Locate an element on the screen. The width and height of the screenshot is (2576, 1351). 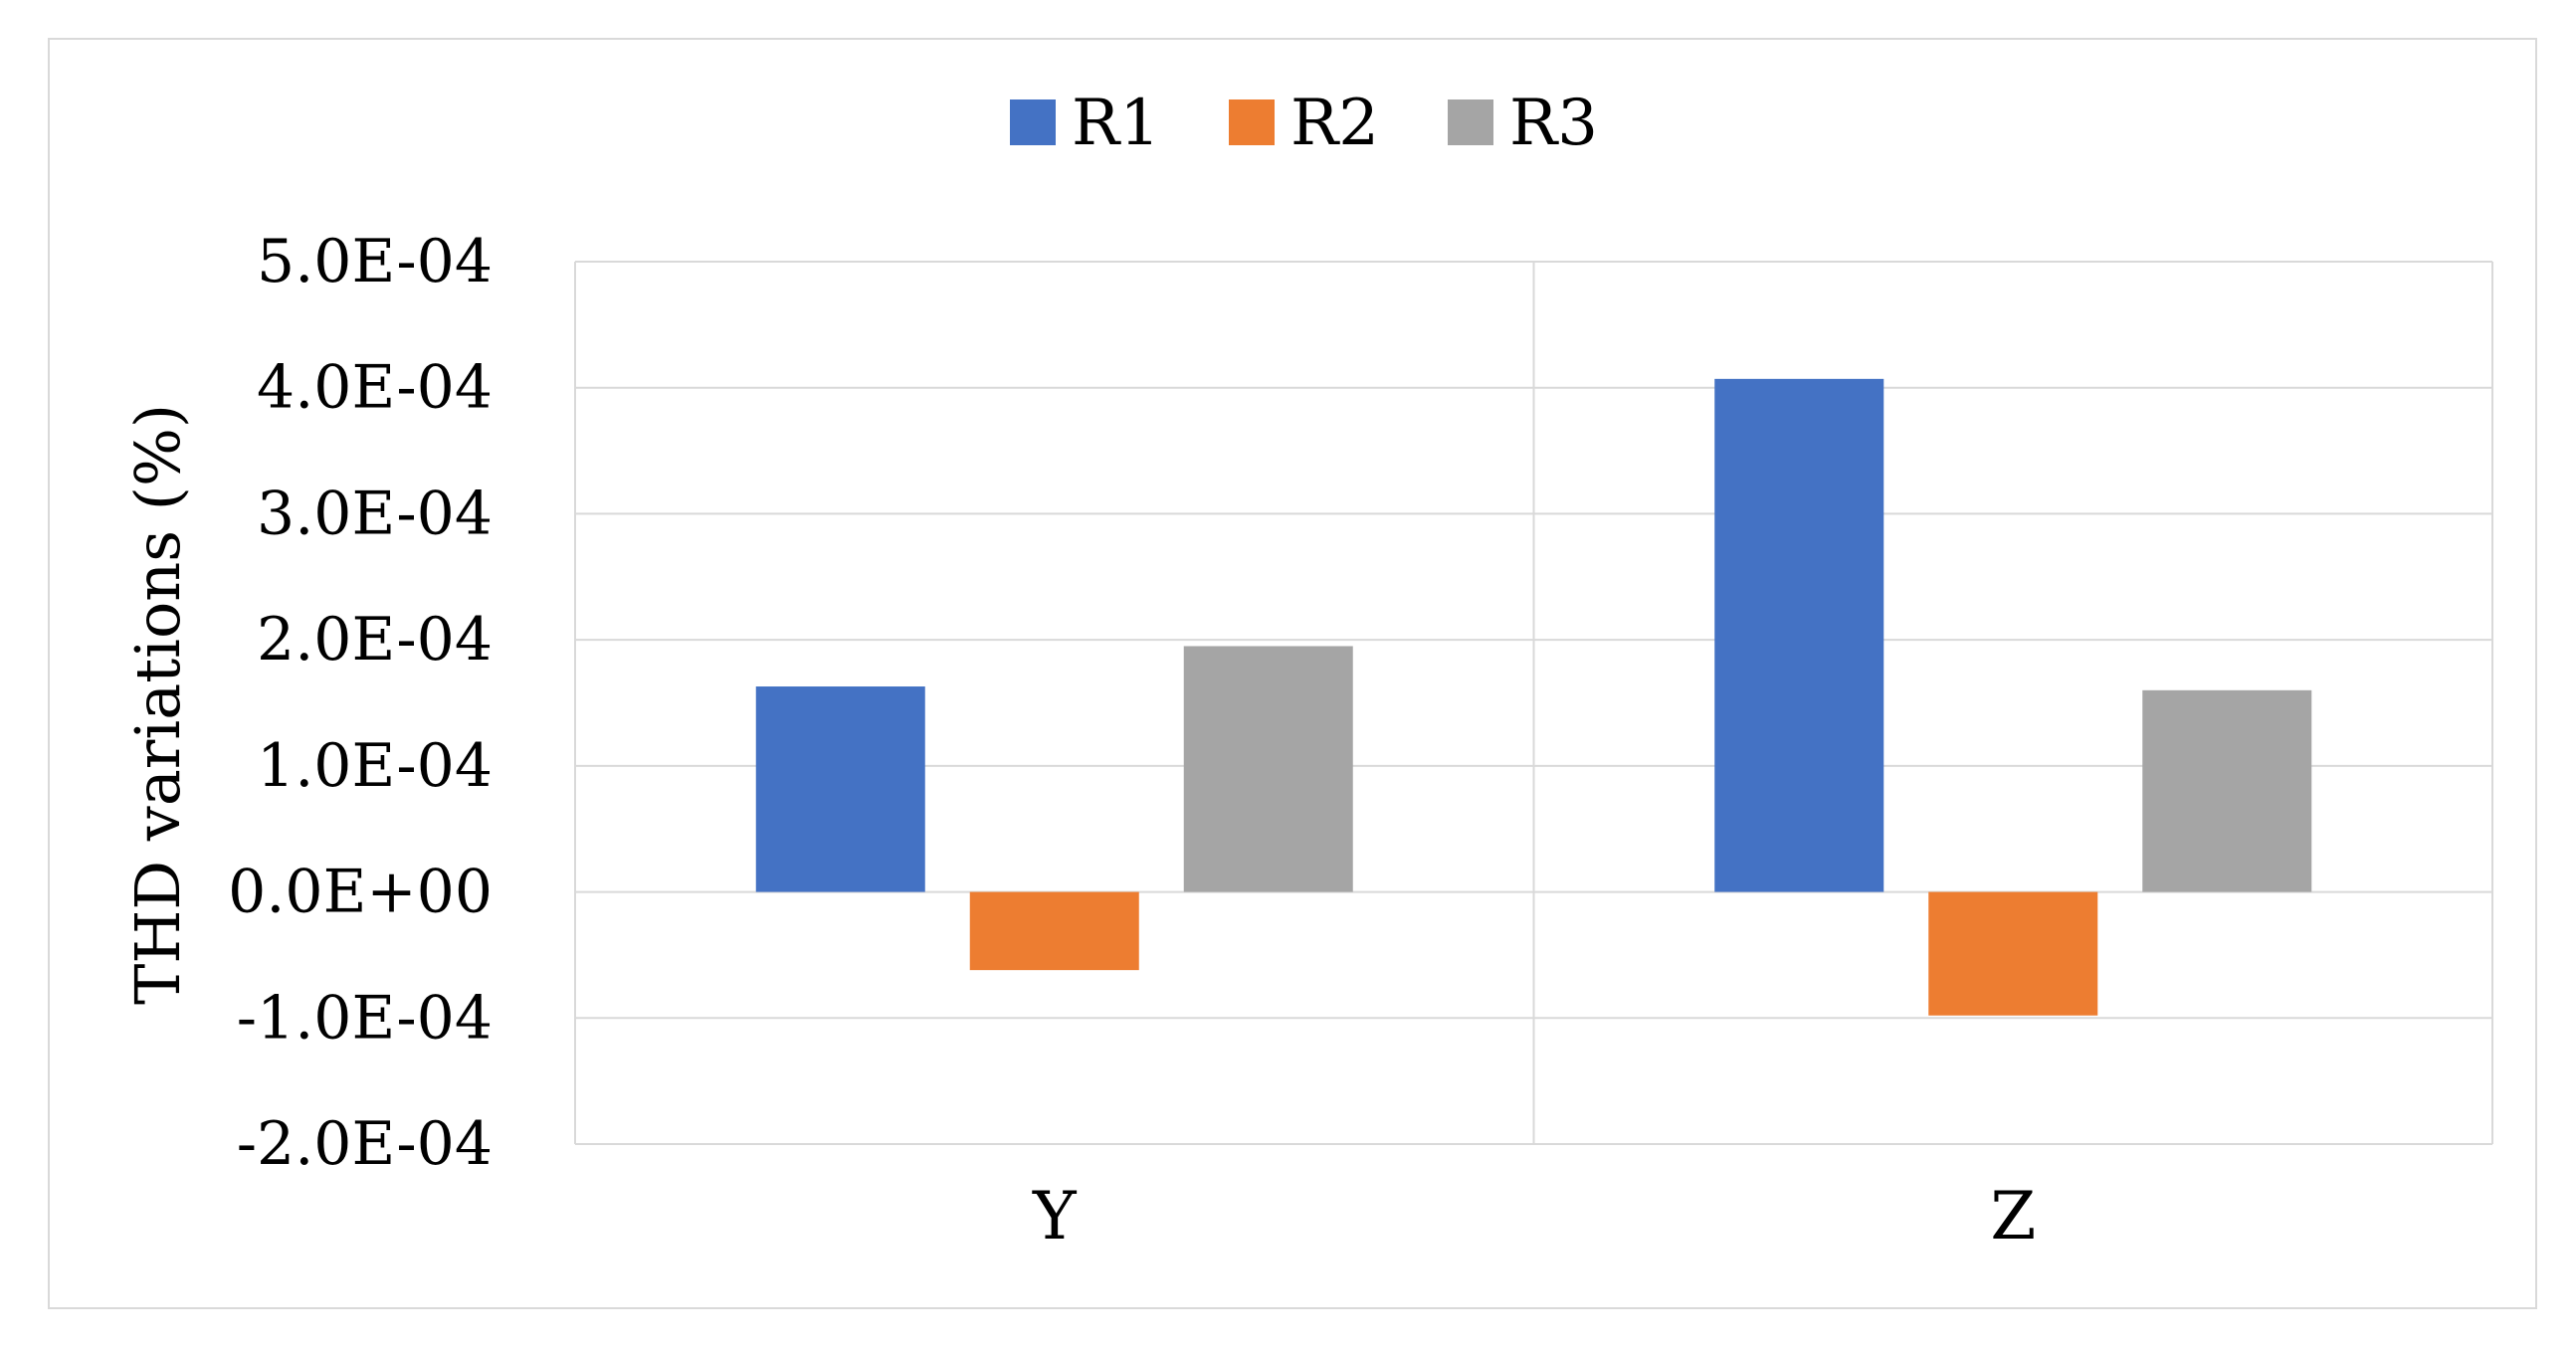
legend: R1 R2 R3 is located at coordinates (1304, 123).